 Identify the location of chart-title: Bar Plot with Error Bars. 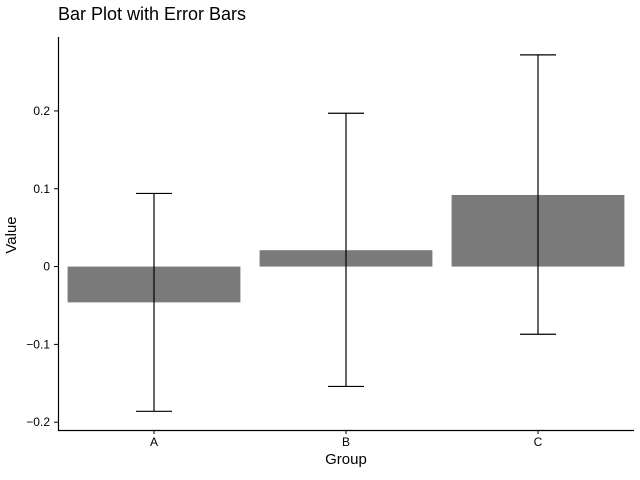
(152, 14).